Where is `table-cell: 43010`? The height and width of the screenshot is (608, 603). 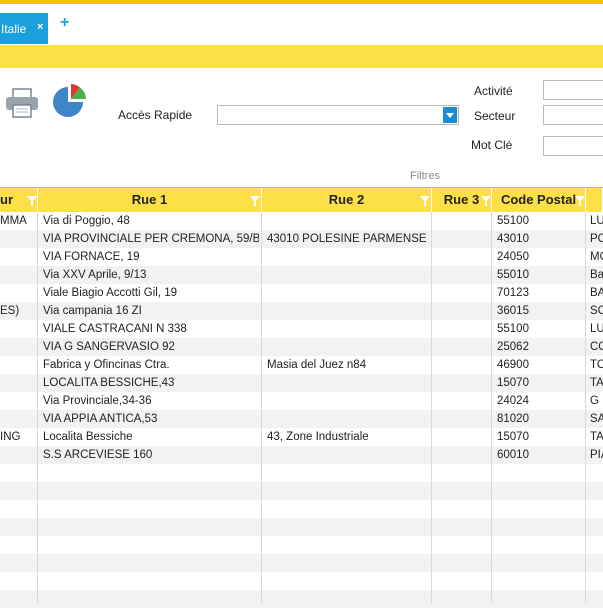
table-cell: 43010 is located at coordinates (513, 239).